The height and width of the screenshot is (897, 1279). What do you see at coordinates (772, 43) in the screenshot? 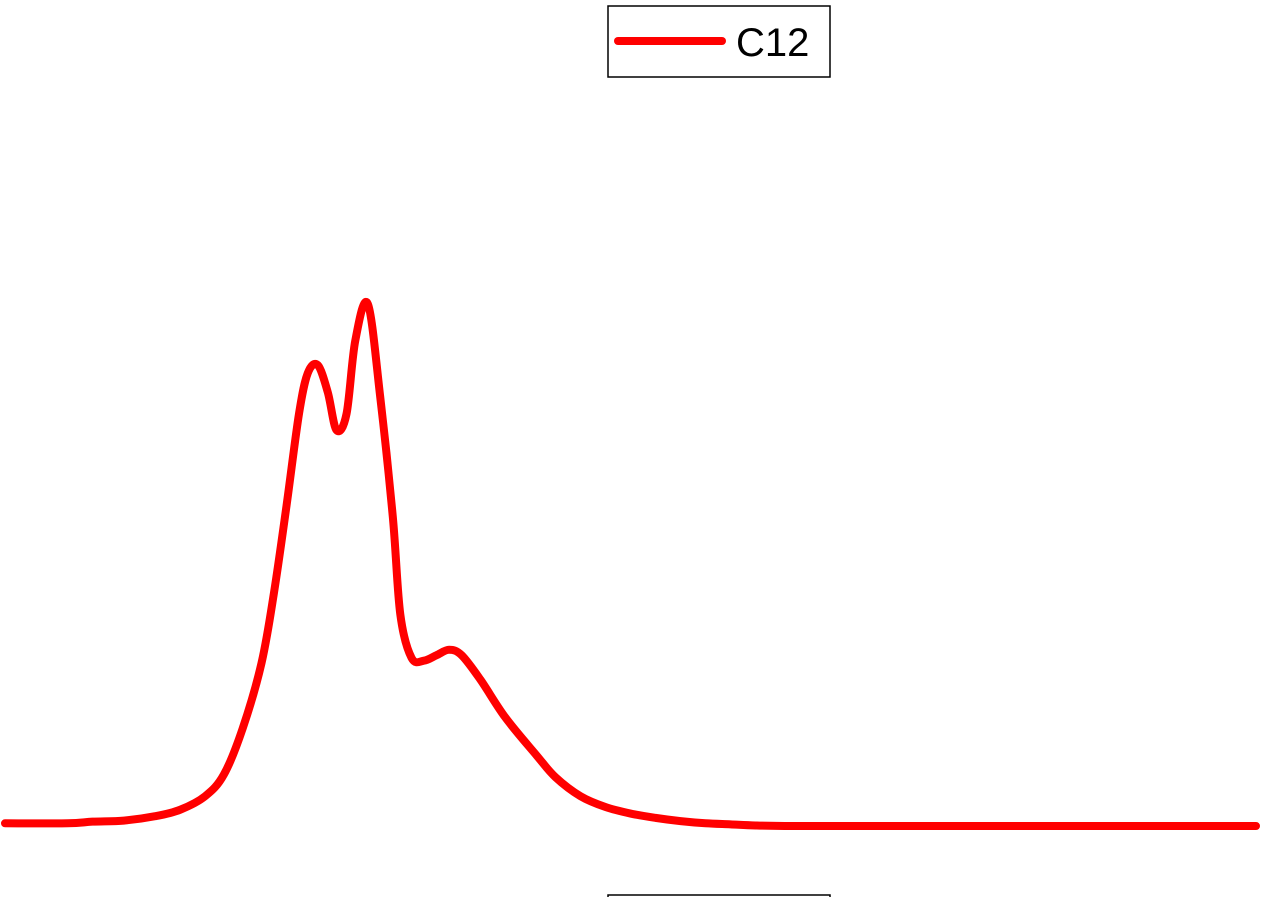
I see `legend-label-c12: C12` at bounding box center [772, 43].